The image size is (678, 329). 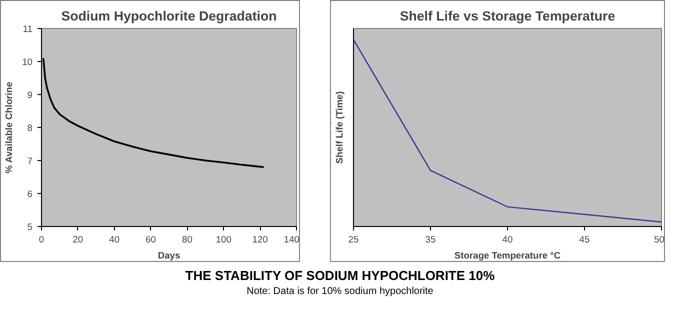 What do you see at coordinates (30, 128) in the screenshot?
I see `y-tick-label: 8` at bounding box center [30, 128].